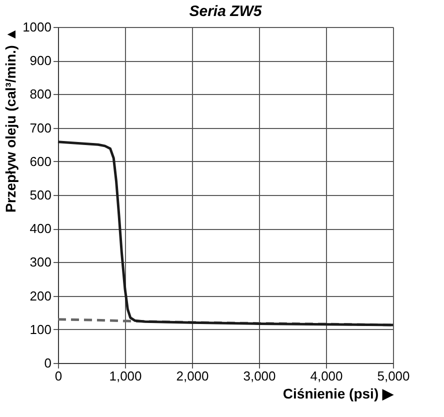 The image size is (444, 417). Describe the element at coordinates (225, 11) in the screenshot. I see `chart-title: Seria ZW5` at that location.